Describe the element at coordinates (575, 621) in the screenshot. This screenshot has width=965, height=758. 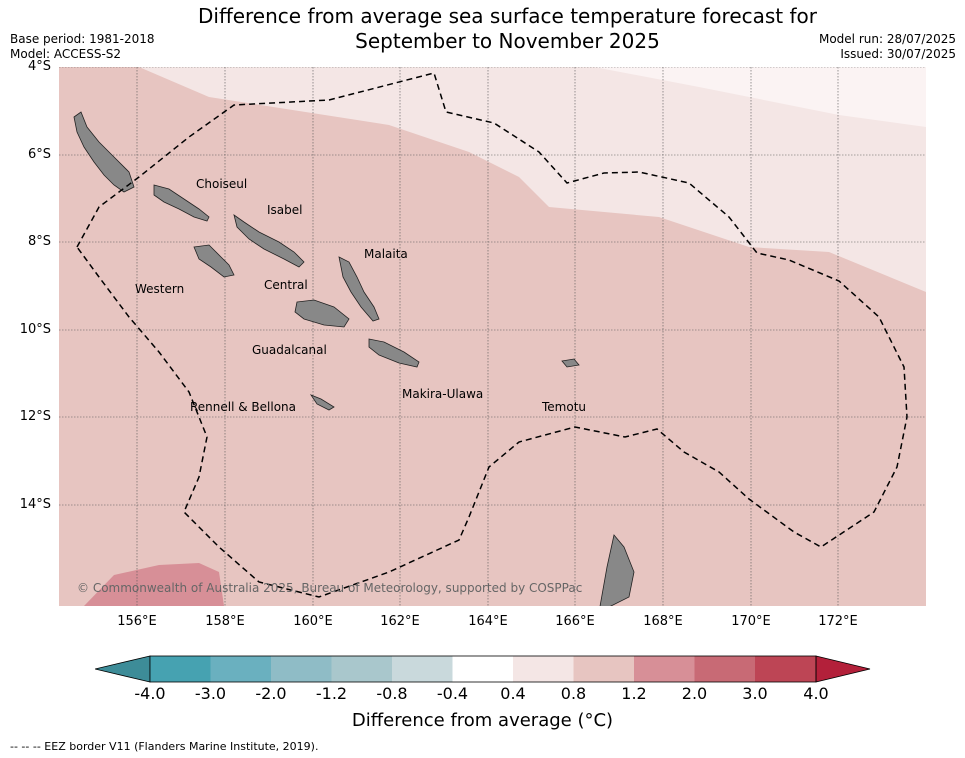
I see `lon-label-166e: 166°E` at that location.